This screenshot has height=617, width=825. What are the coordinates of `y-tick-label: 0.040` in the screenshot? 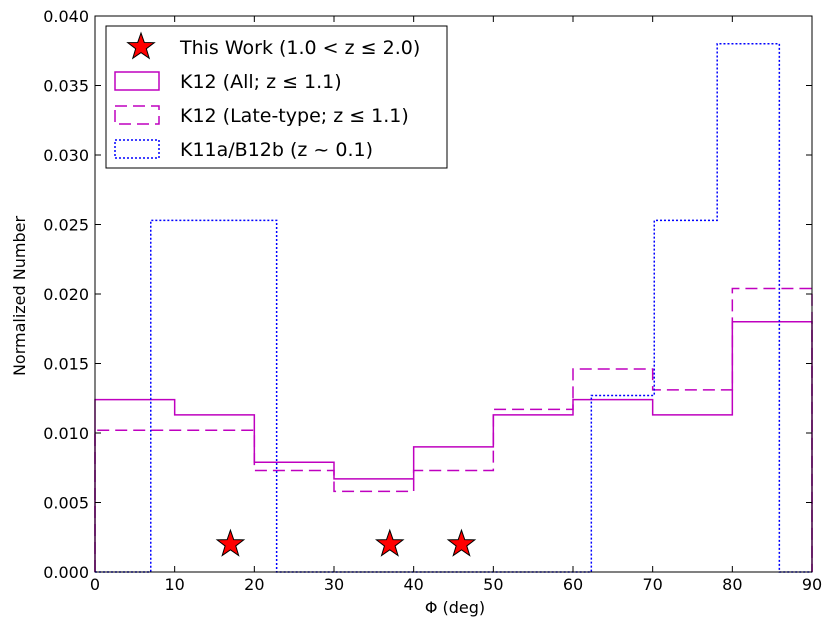 It's located at (66, 16).